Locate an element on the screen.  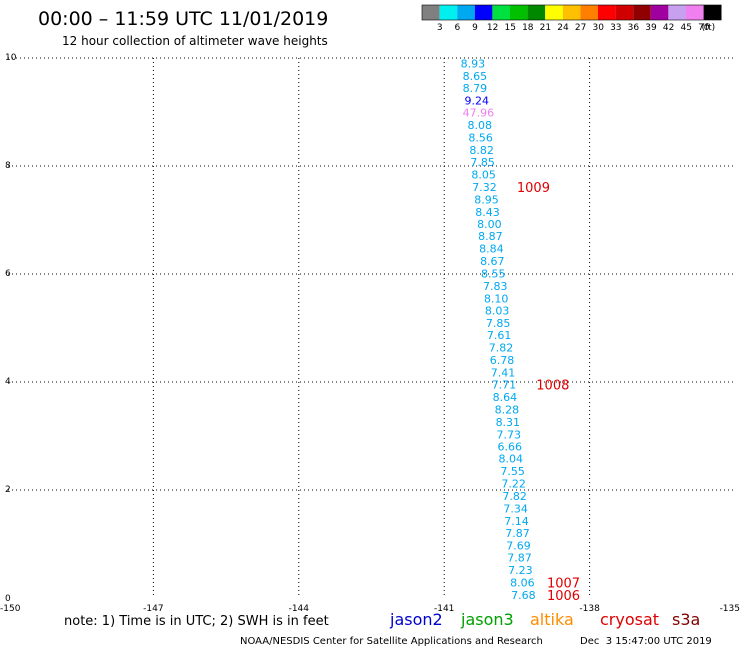
swh-value: 7.34 is located at coordinates (515, 508).